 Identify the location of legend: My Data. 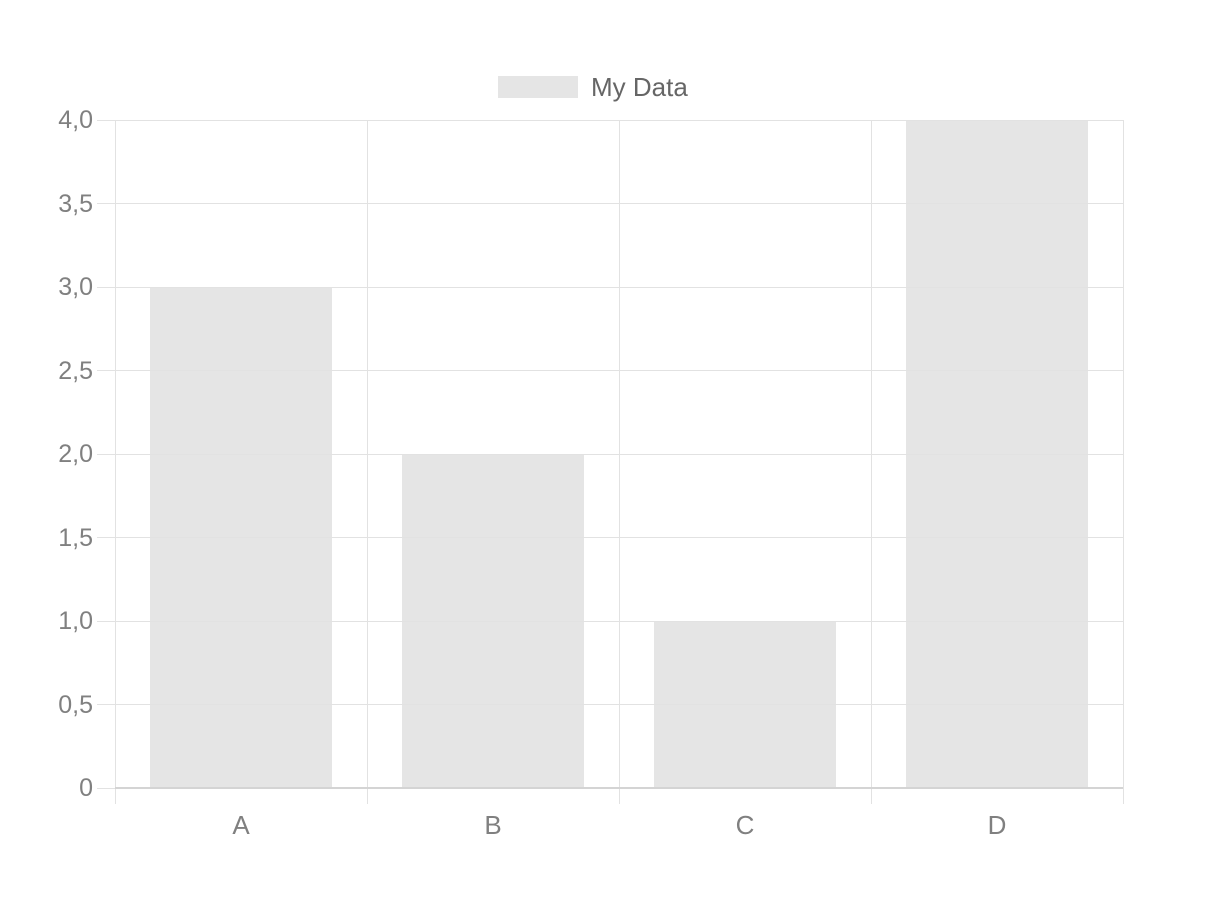
(593, 87).